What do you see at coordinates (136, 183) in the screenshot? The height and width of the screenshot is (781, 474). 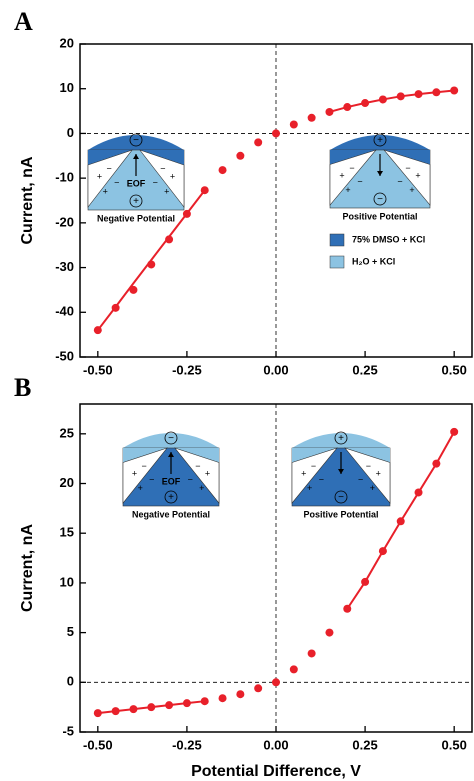 I see `annotation: EOF` at bounding box center [136, 183].